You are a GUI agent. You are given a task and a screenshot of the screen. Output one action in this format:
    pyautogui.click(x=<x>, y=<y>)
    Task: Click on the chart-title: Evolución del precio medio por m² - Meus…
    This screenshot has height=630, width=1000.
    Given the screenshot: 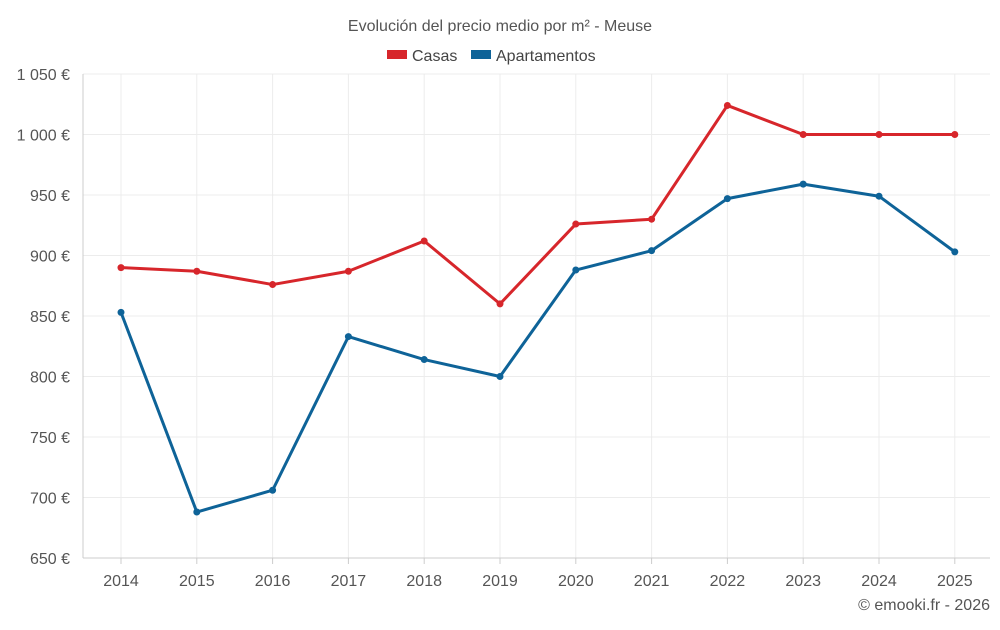 What is the action you would take?
    pyautogui.click(x=500, y=26)
    